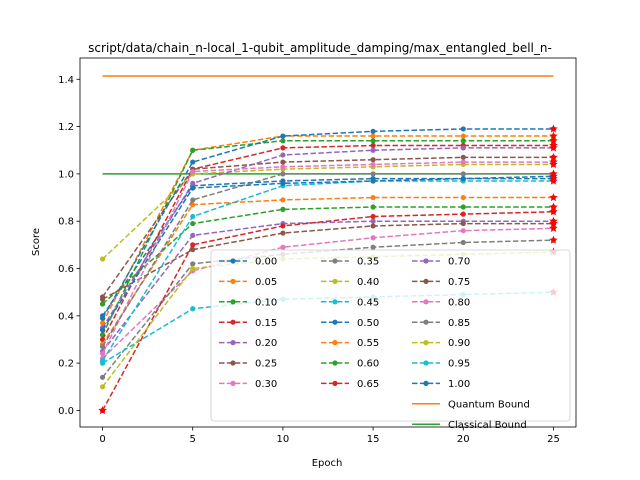 This screenshot has width=640, height=480. What do you see at coordinates (373, 145) in the screenshot?
I see `data-point-0.15-15` at bounding box center [373, 145].